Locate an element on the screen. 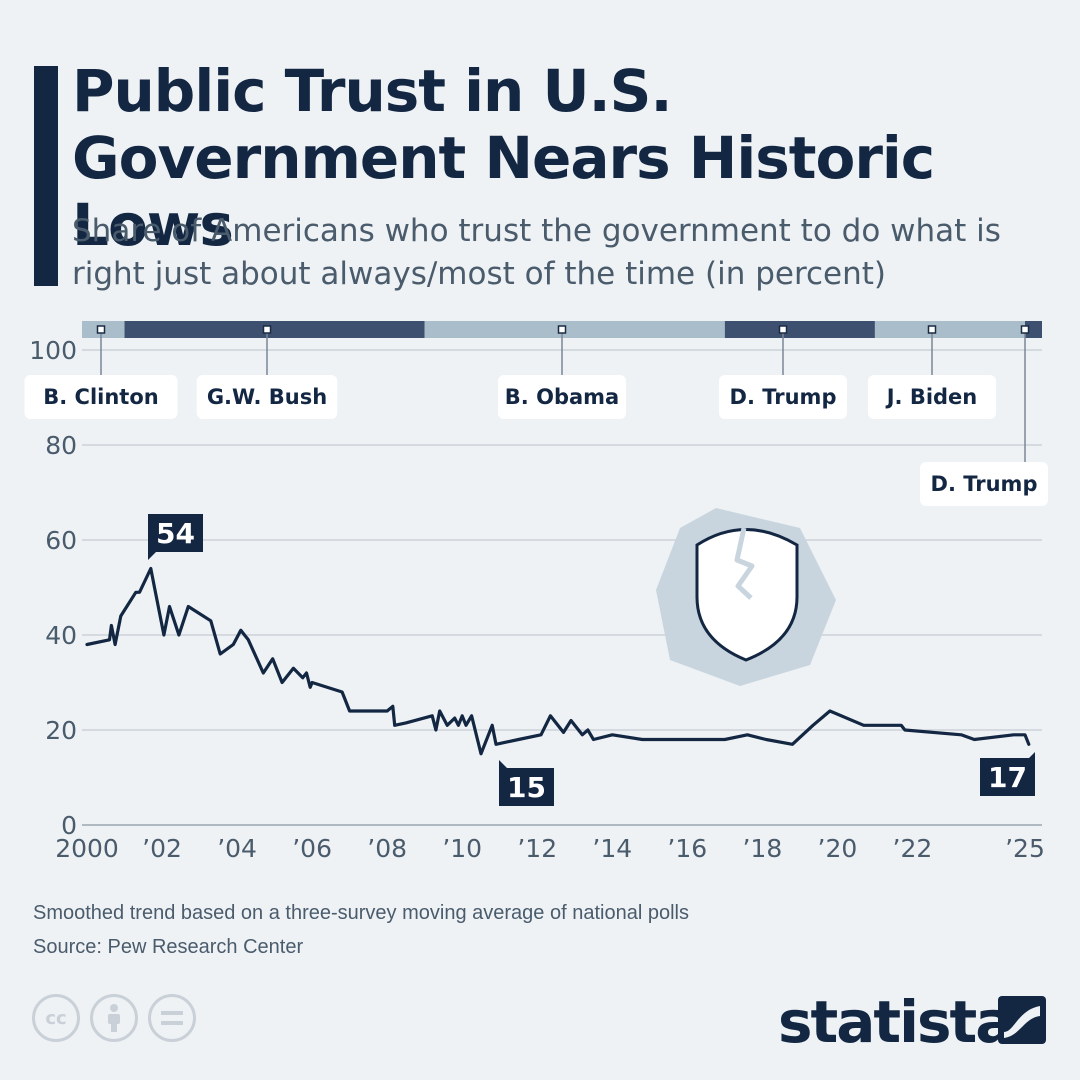  data-label: 17 is located at coordinates (1007, 777).